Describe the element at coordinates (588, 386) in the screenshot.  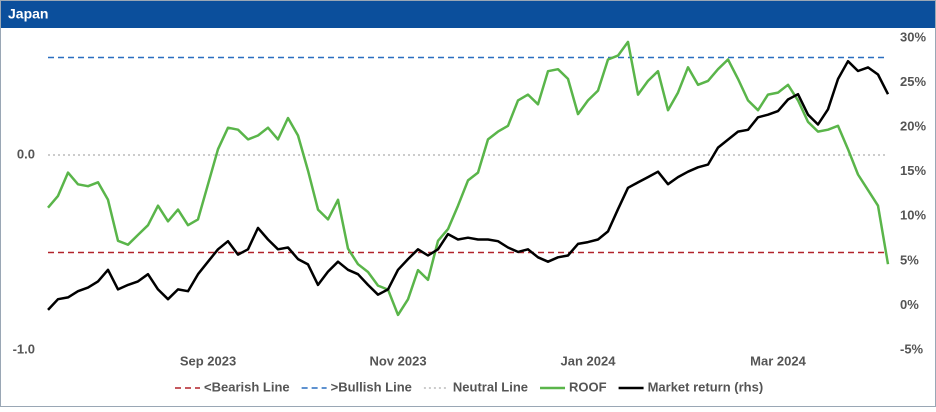
I see `legend-label: ROOF` at that location.